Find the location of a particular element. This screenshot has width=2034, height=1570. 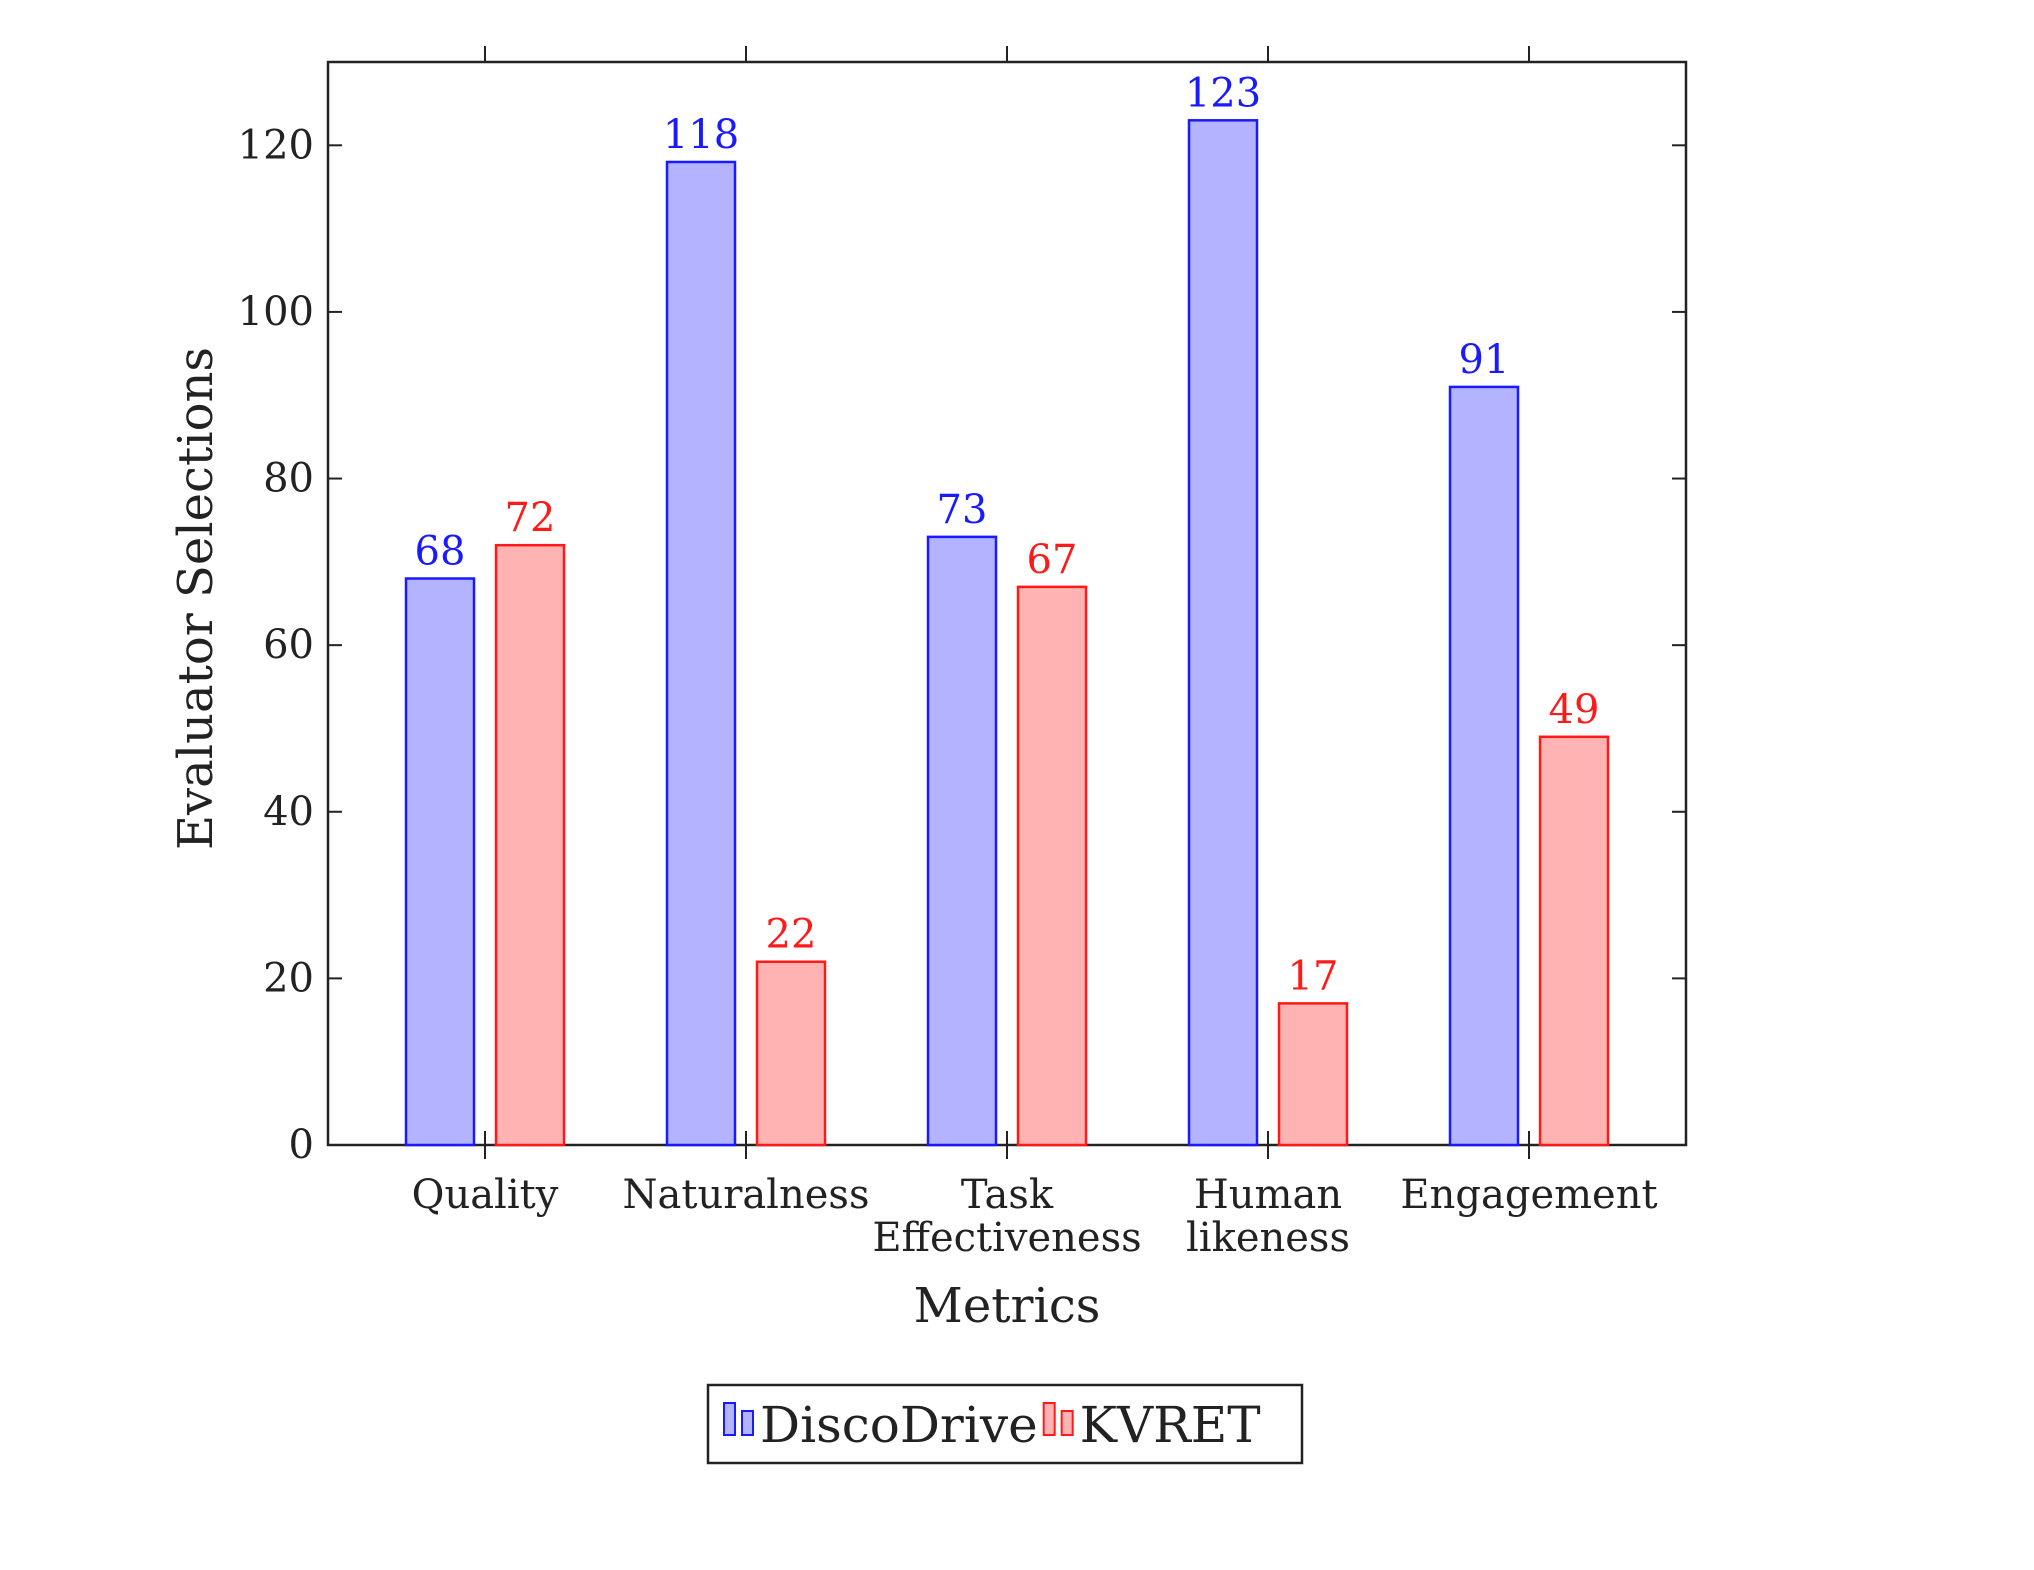

y-tick-label: 80 is located at coordinates (288, 479).